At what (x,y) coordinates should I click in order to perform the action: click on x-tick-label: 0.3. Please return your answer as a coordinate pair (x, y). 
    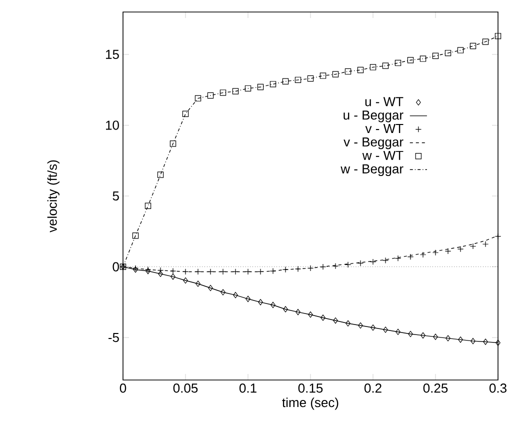
    Looking at the image, I should click on (497, 388).